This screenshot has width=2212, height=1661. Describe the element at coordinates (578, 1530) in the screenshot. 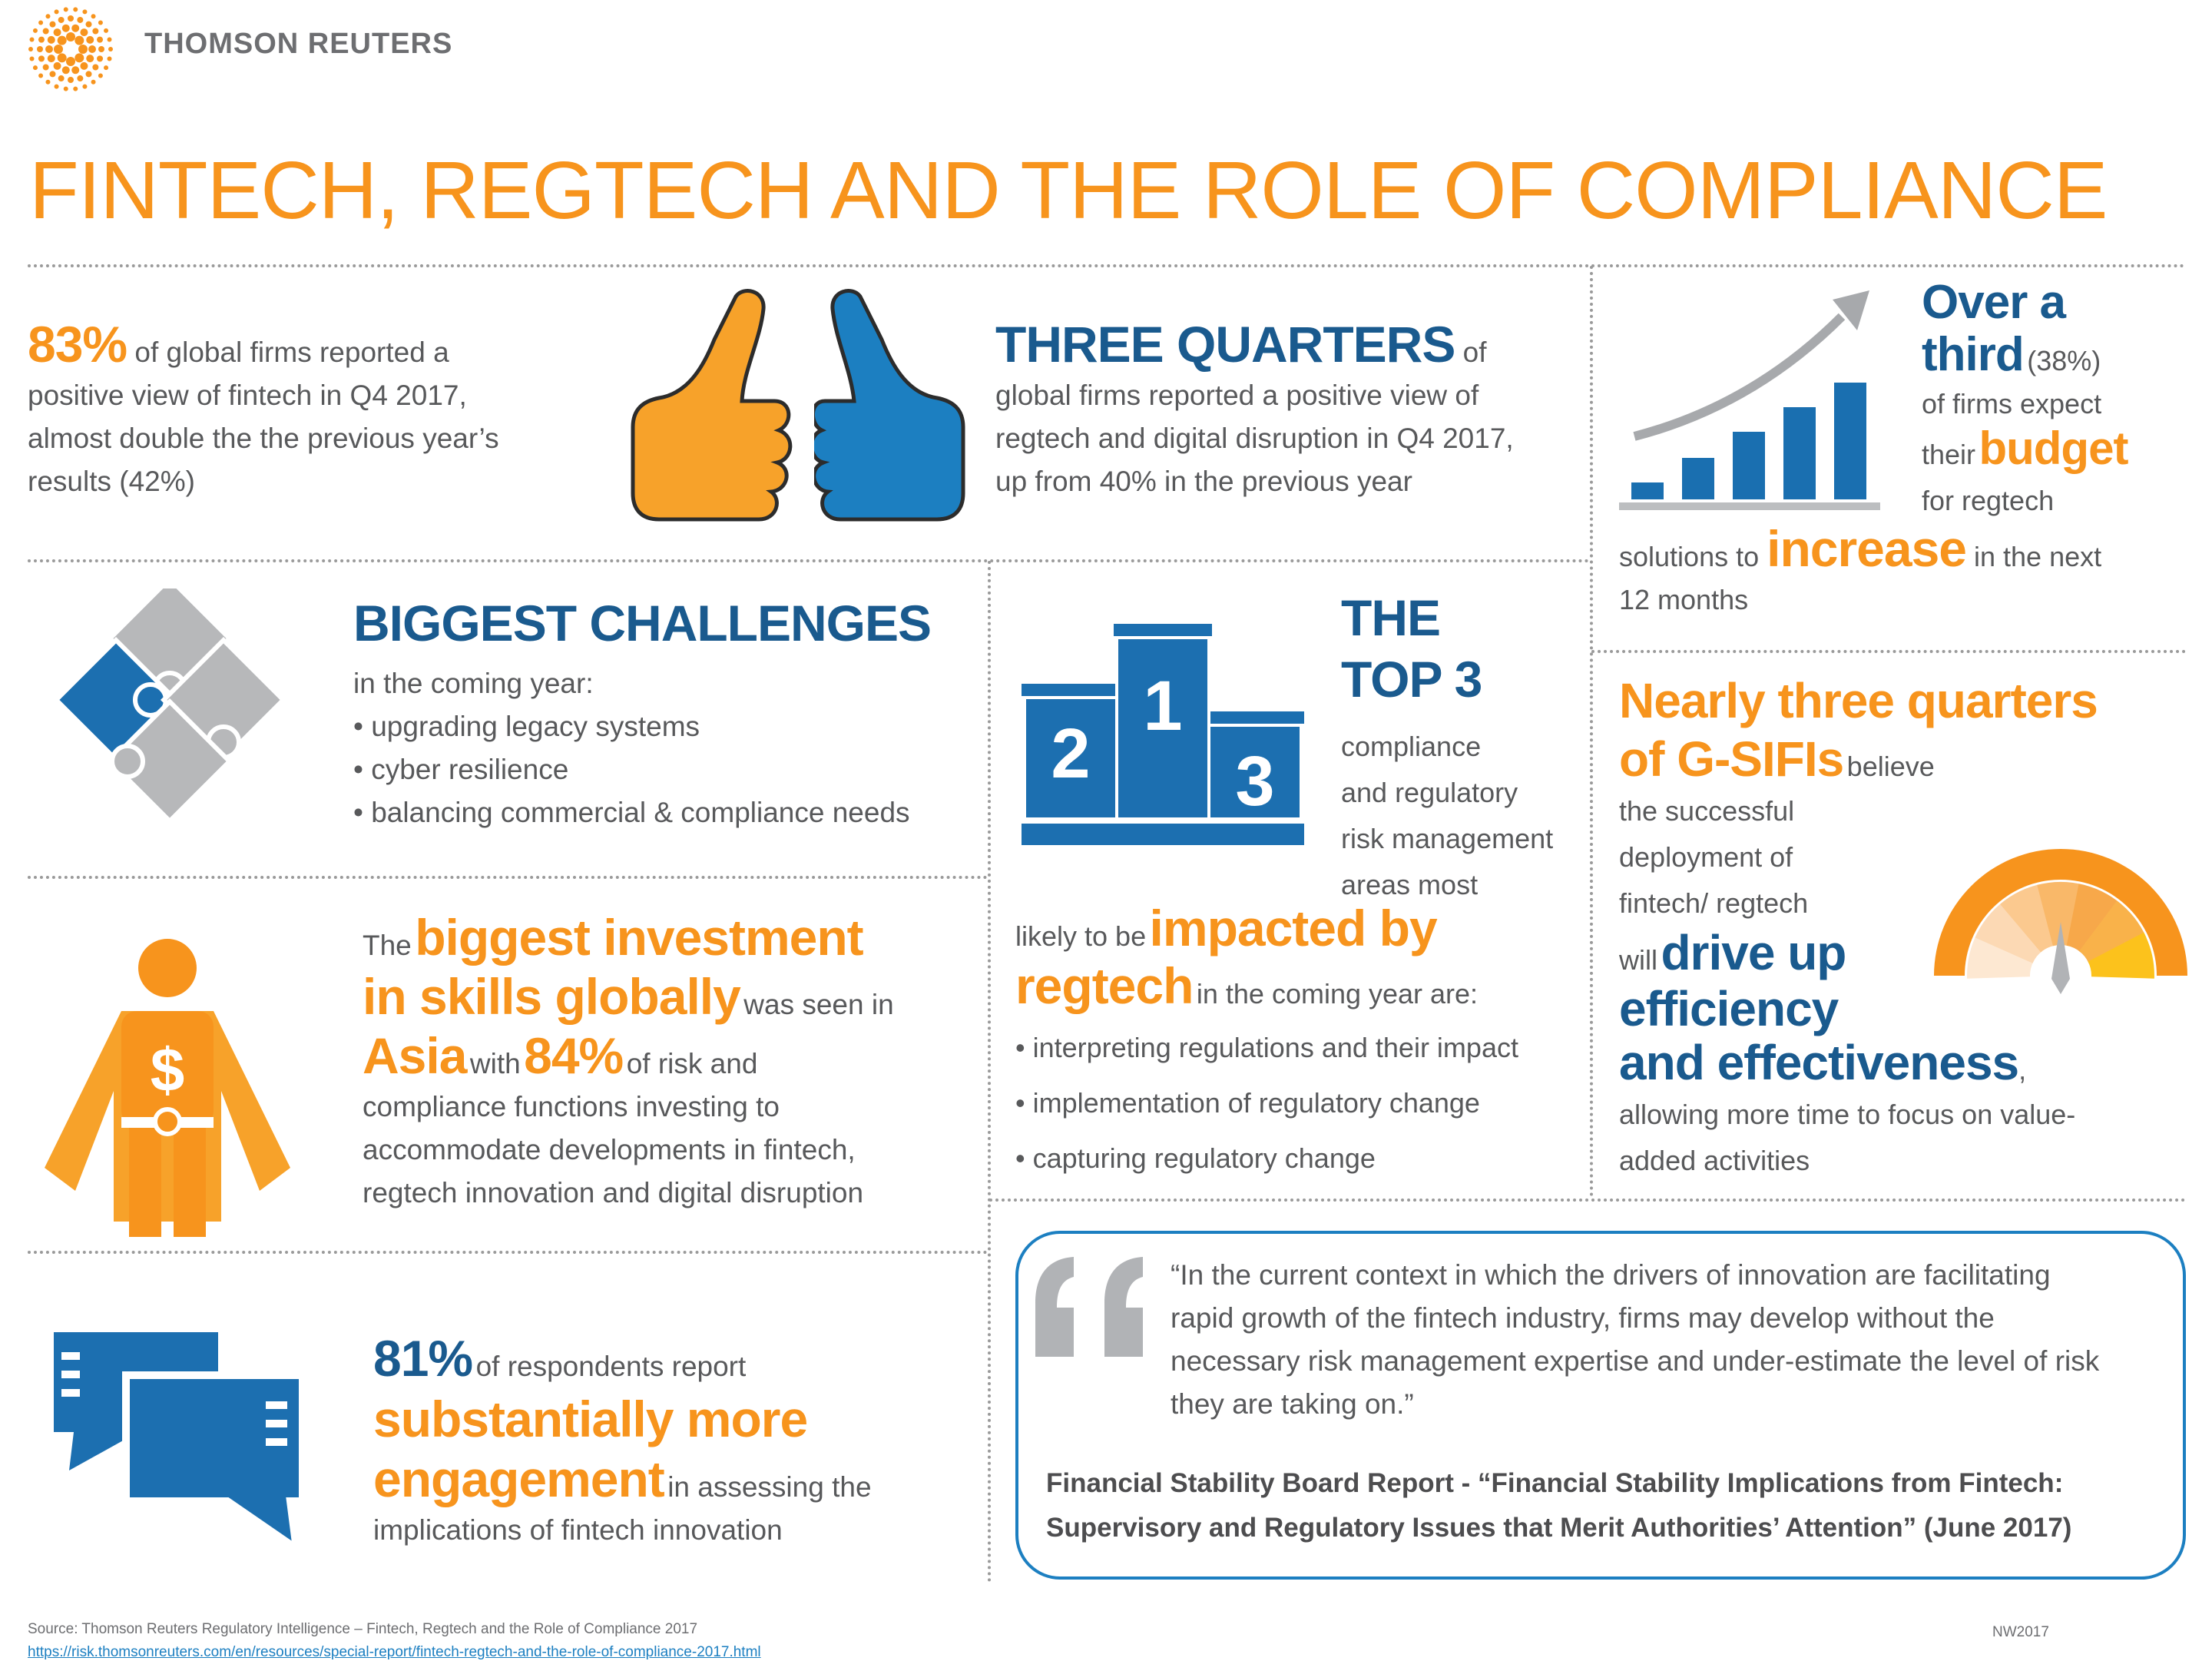

I see `engagement-line1: implications of fintech innovation` at that location.